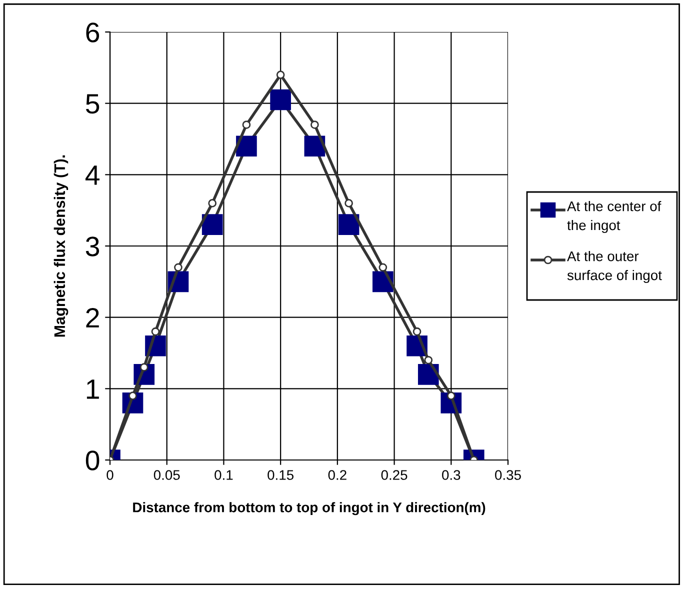  I want to click on y-tick-label: 3, so click(93, 246).